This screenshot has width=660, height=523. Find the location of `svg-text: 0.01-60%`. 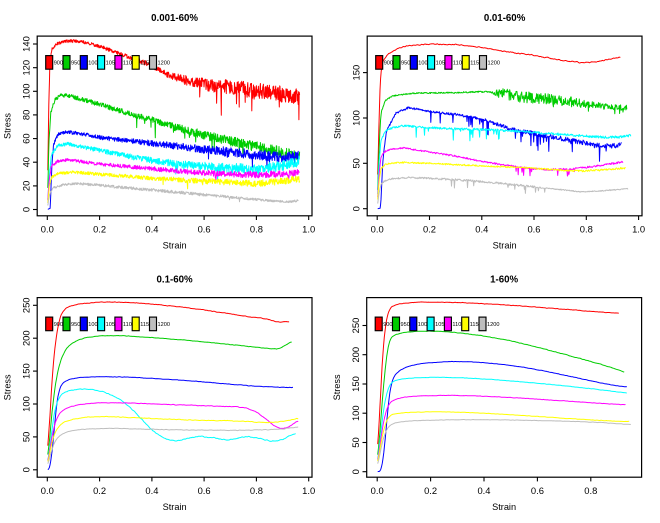

svg-text: 0.01-60% is located at coordinates (505, 18).